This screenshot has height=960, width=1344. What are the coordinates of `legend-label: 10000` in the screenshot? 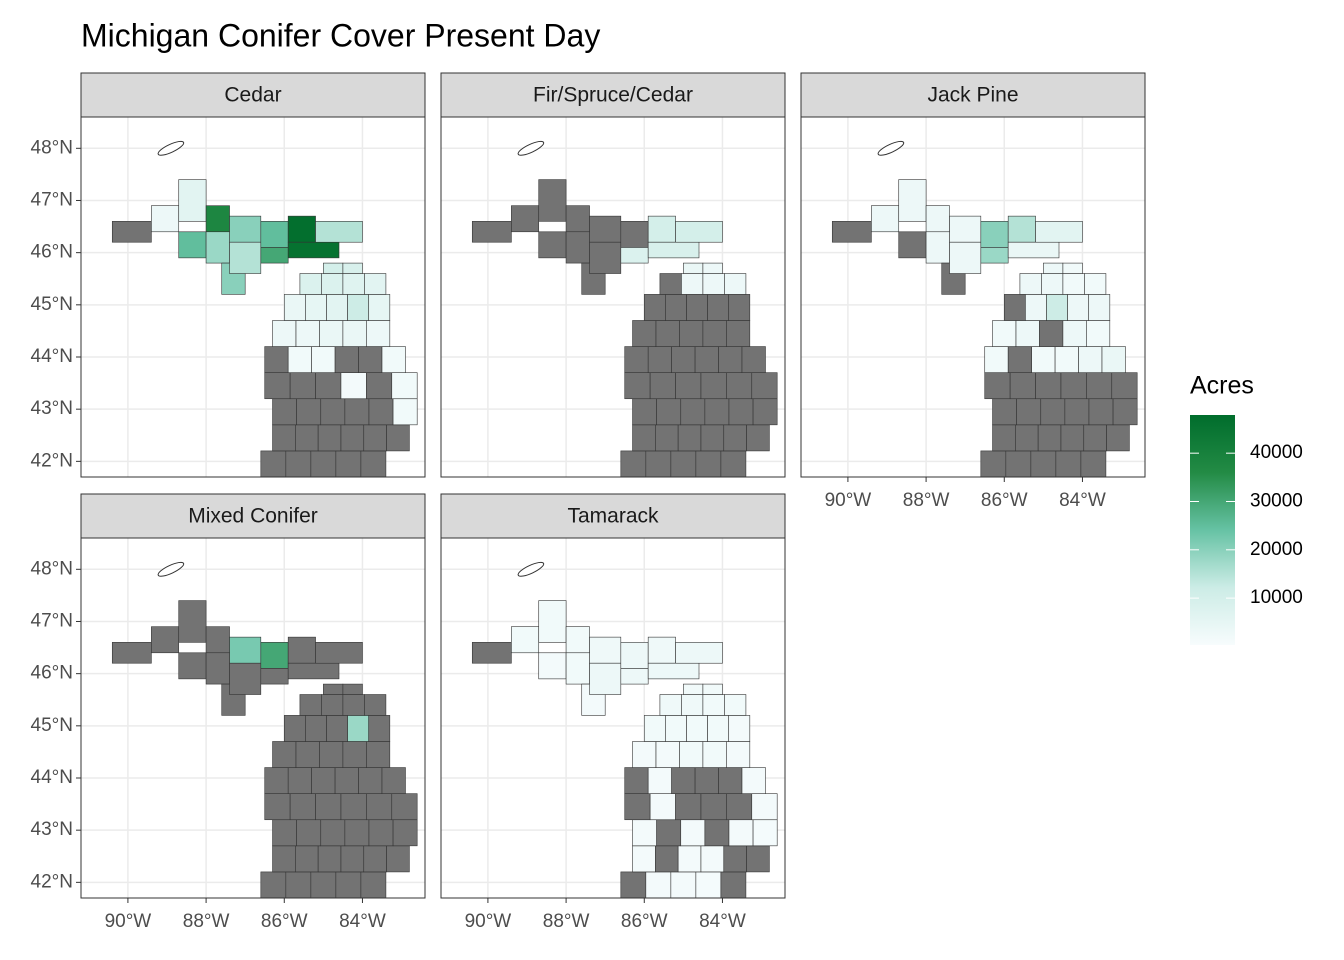 It's located at (1276, 597).